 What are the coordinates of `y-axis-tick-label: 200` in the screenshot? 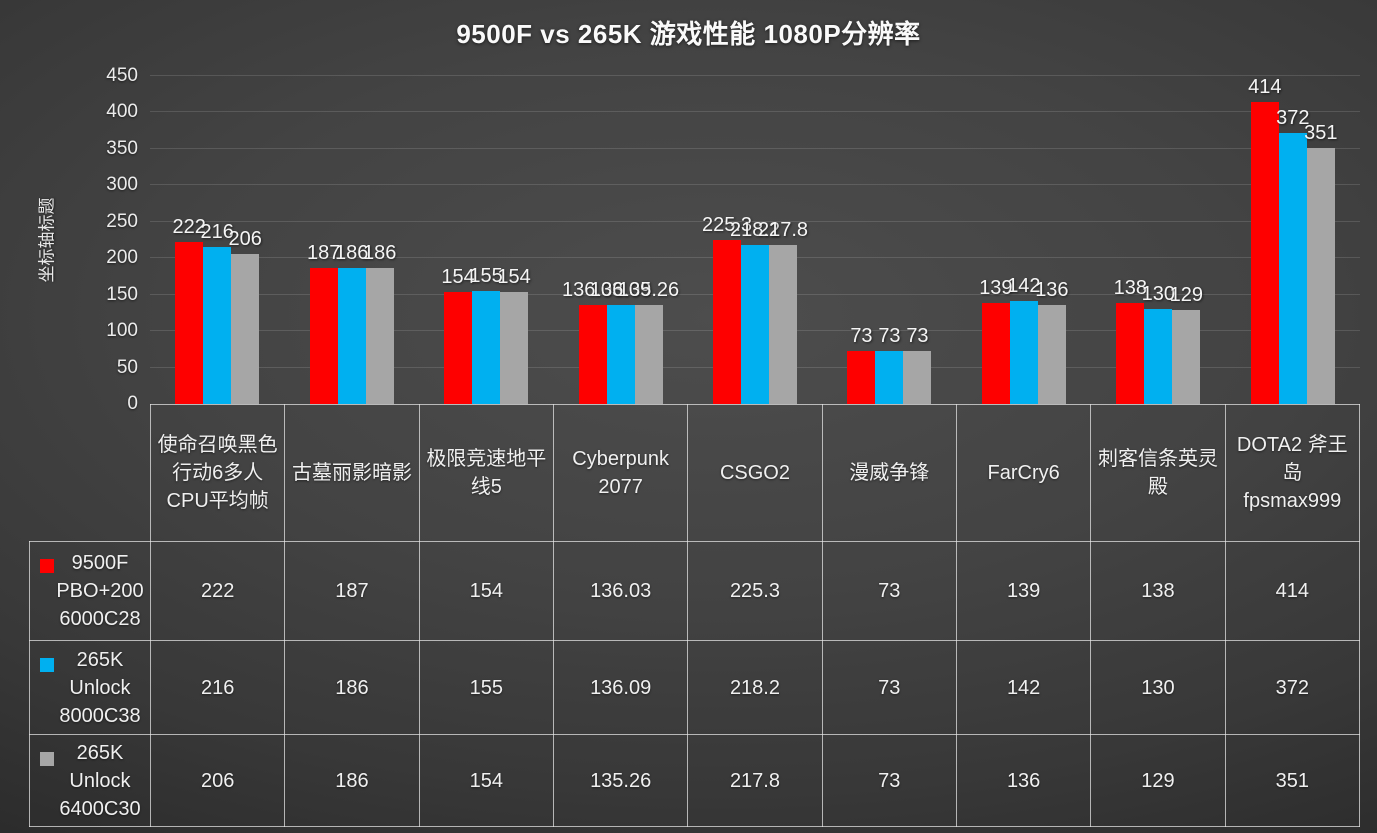 It's located at (122, 258).